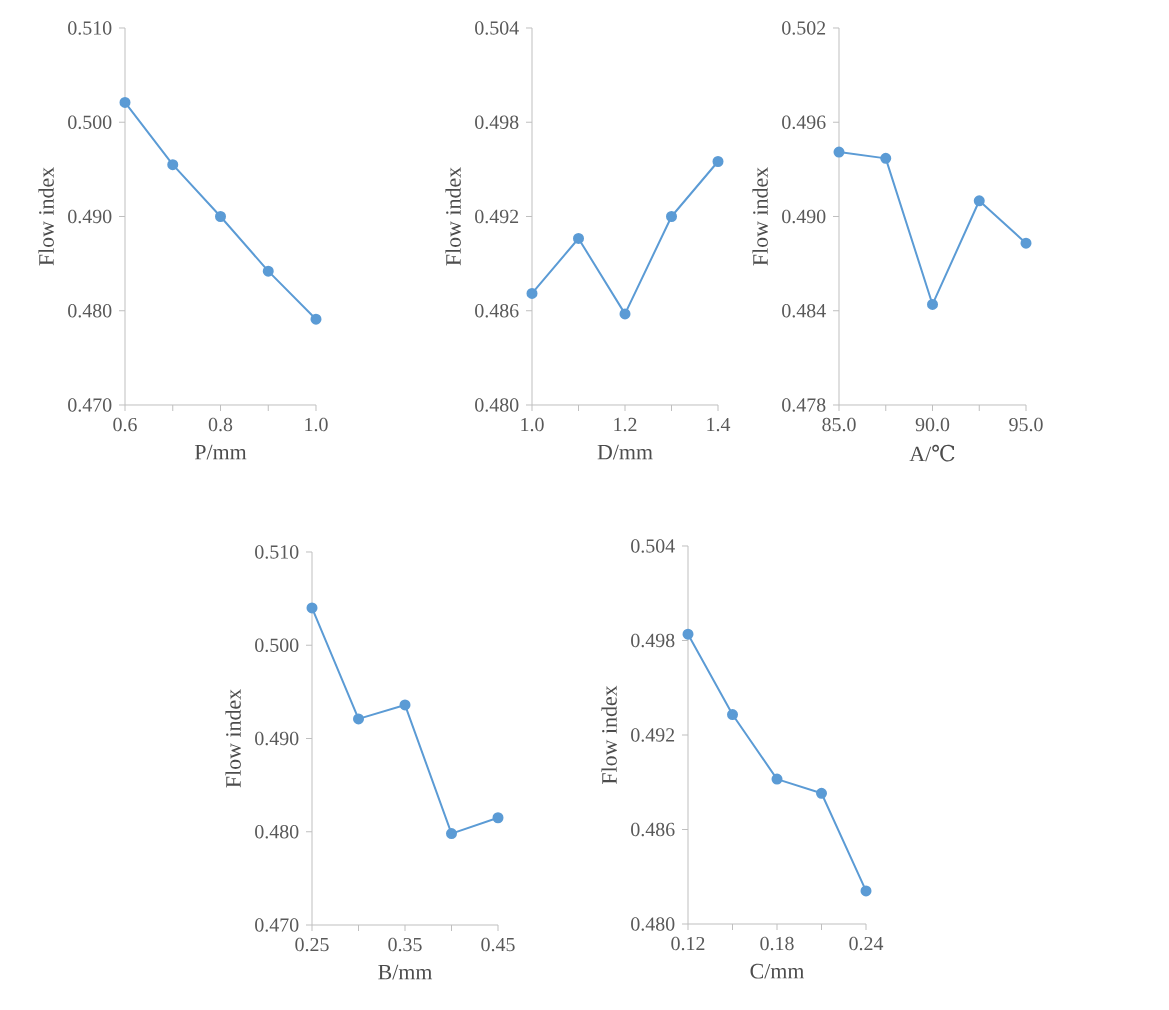 Image resolution: width=1169 pixels, height=1010 pixels. Describe the element at coordinates (498, 944) in the screenshot. I see `x-tick-label: 0.45` at that location.